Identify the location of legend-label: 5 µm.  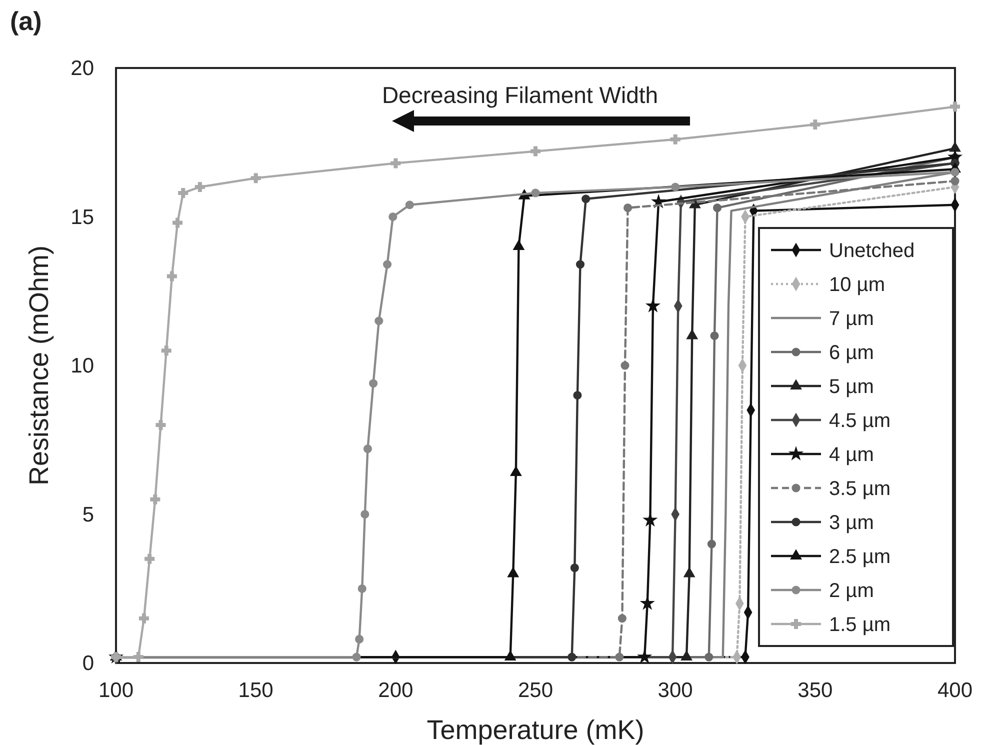
(851, 387).